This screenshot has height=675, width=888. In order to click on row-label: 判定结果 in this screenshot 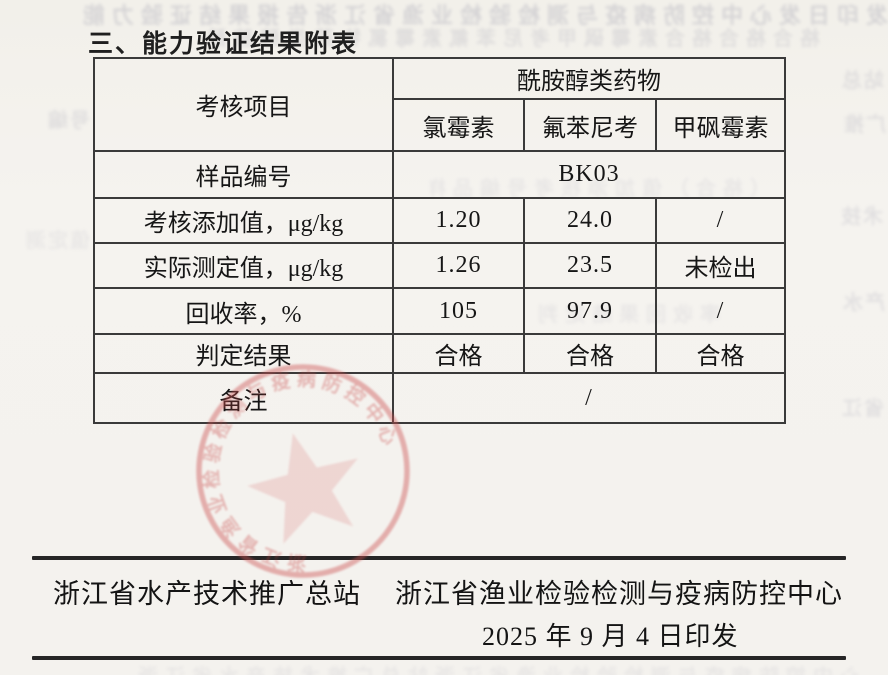, I will do `click(243, 353)`.